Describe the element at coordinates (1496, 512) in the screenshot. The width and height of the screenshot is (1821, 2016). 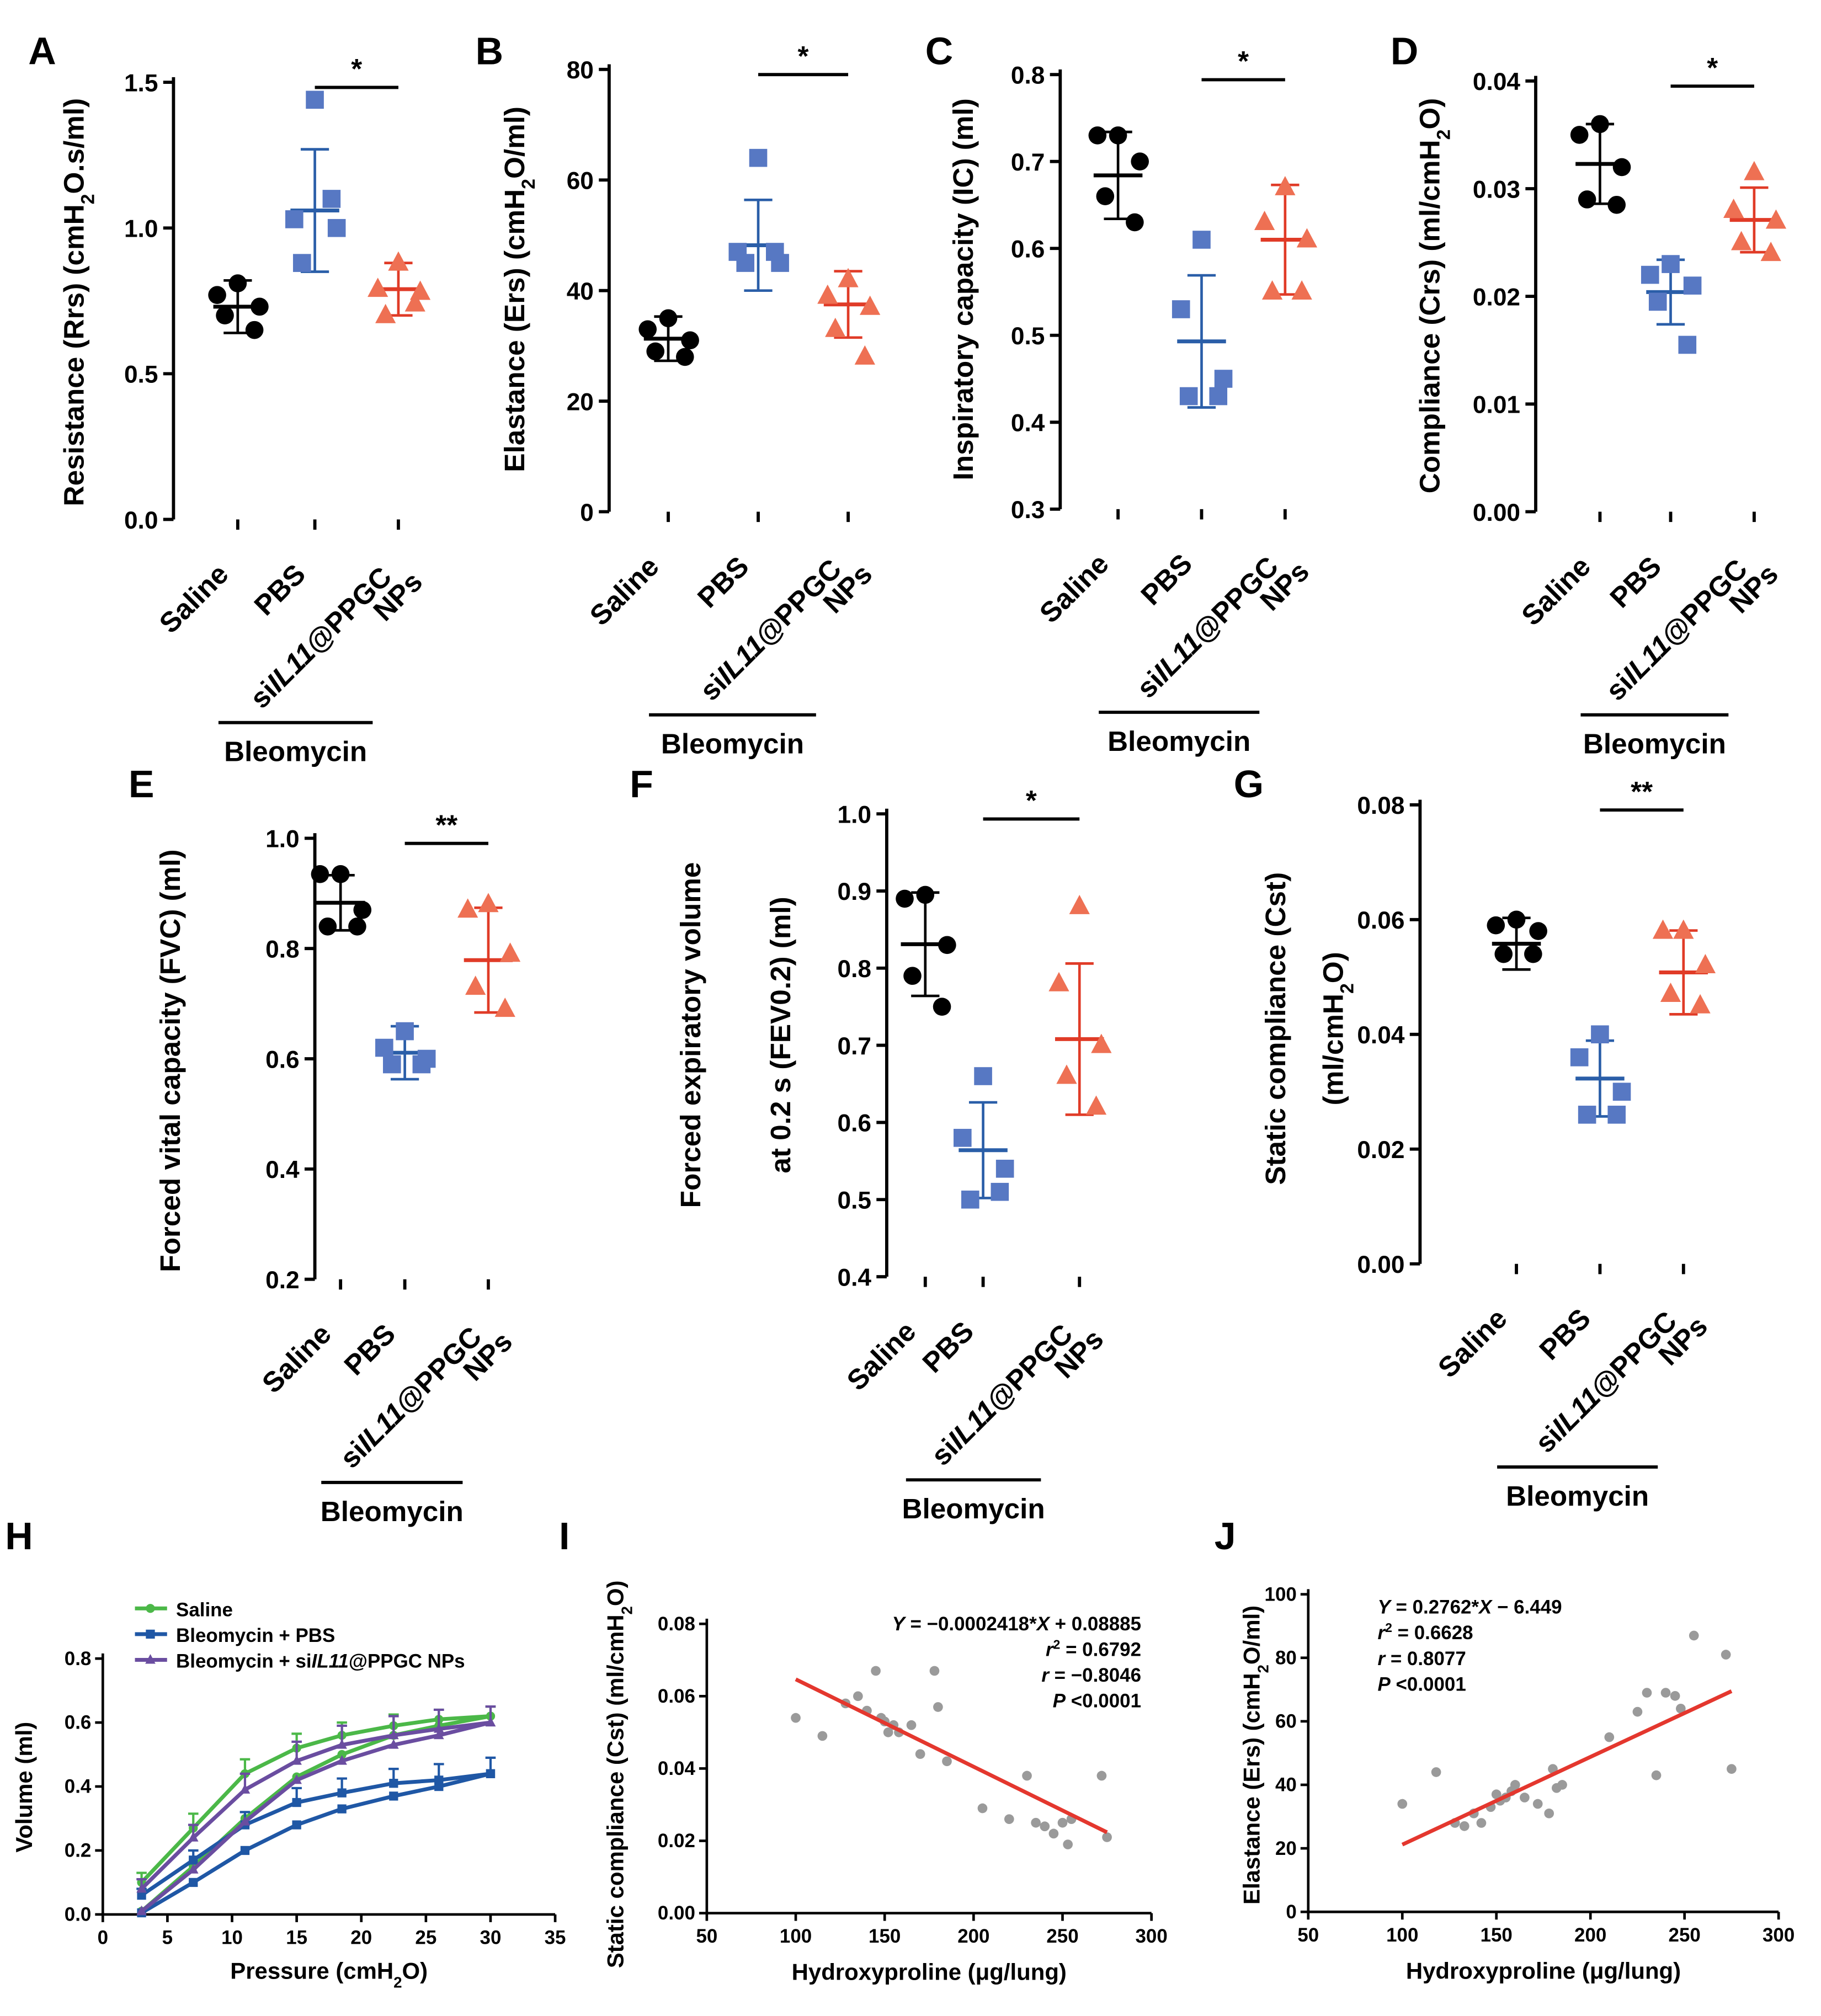
I see `y-tick-label: 0.00` at that location.